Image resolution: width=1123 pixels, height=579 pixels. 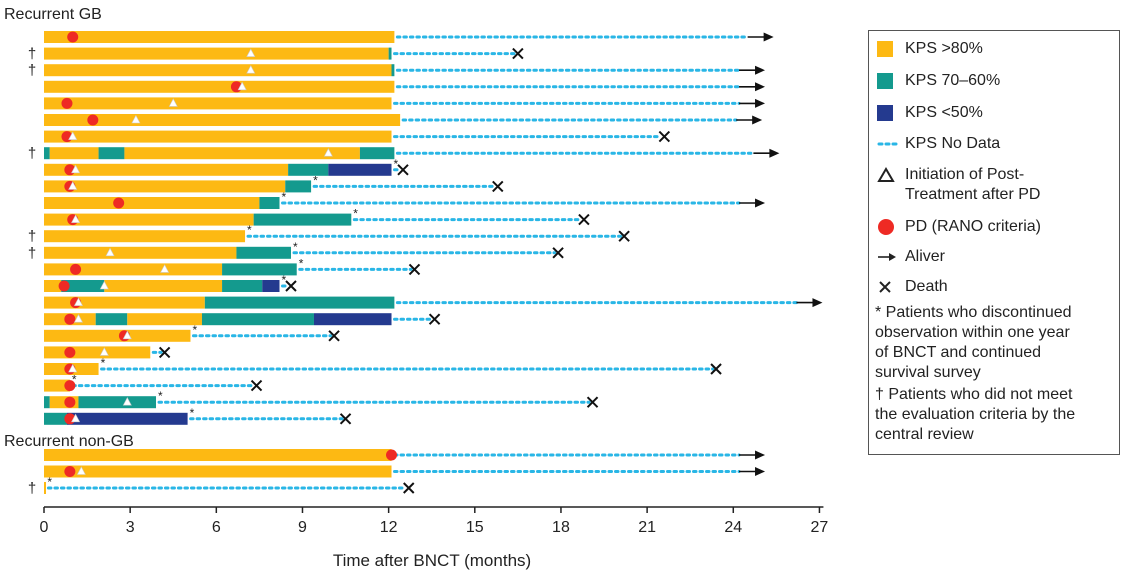 I want to click on legend-item-kps80: KPS >80%, so click(x=996, y=49).